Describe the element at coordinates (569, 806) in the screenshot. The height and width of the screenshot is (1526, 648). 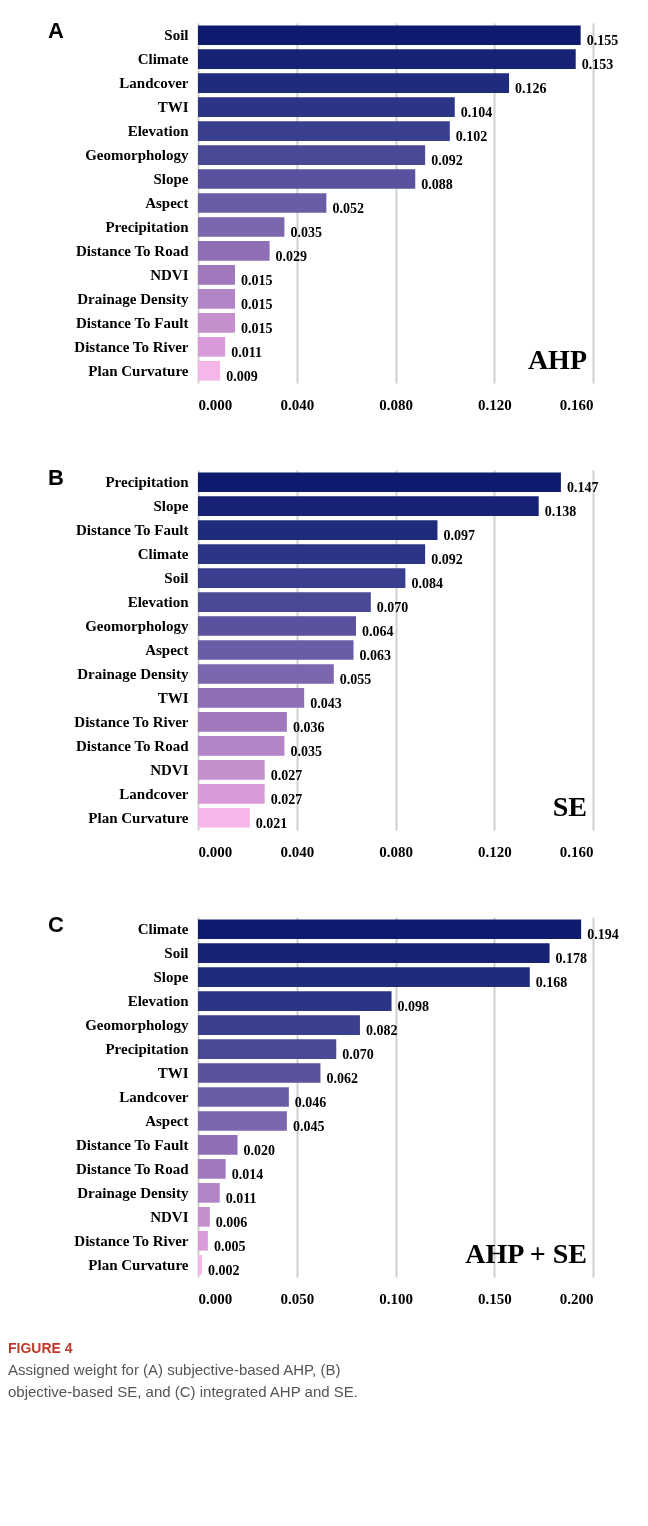
I see `annotation: SE` at that location.